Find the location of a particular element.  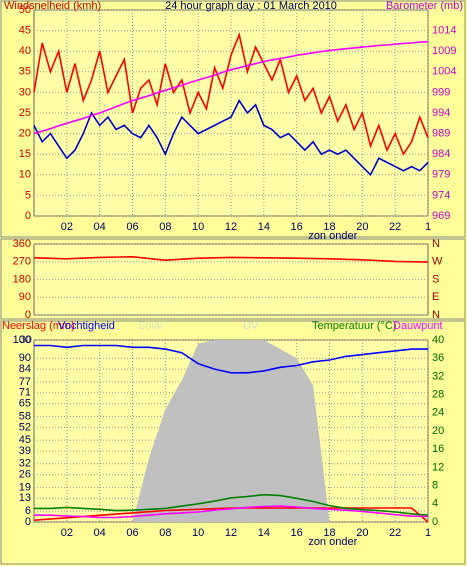

y2-tick-label: 1014 is located at coordinates (444, 31).